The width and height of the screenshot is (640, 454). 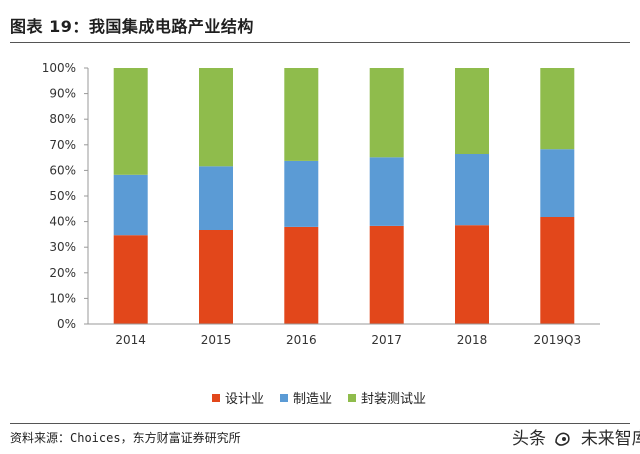 I want to click on legend-swatch-manufacturing, so click(x=284, y=397).